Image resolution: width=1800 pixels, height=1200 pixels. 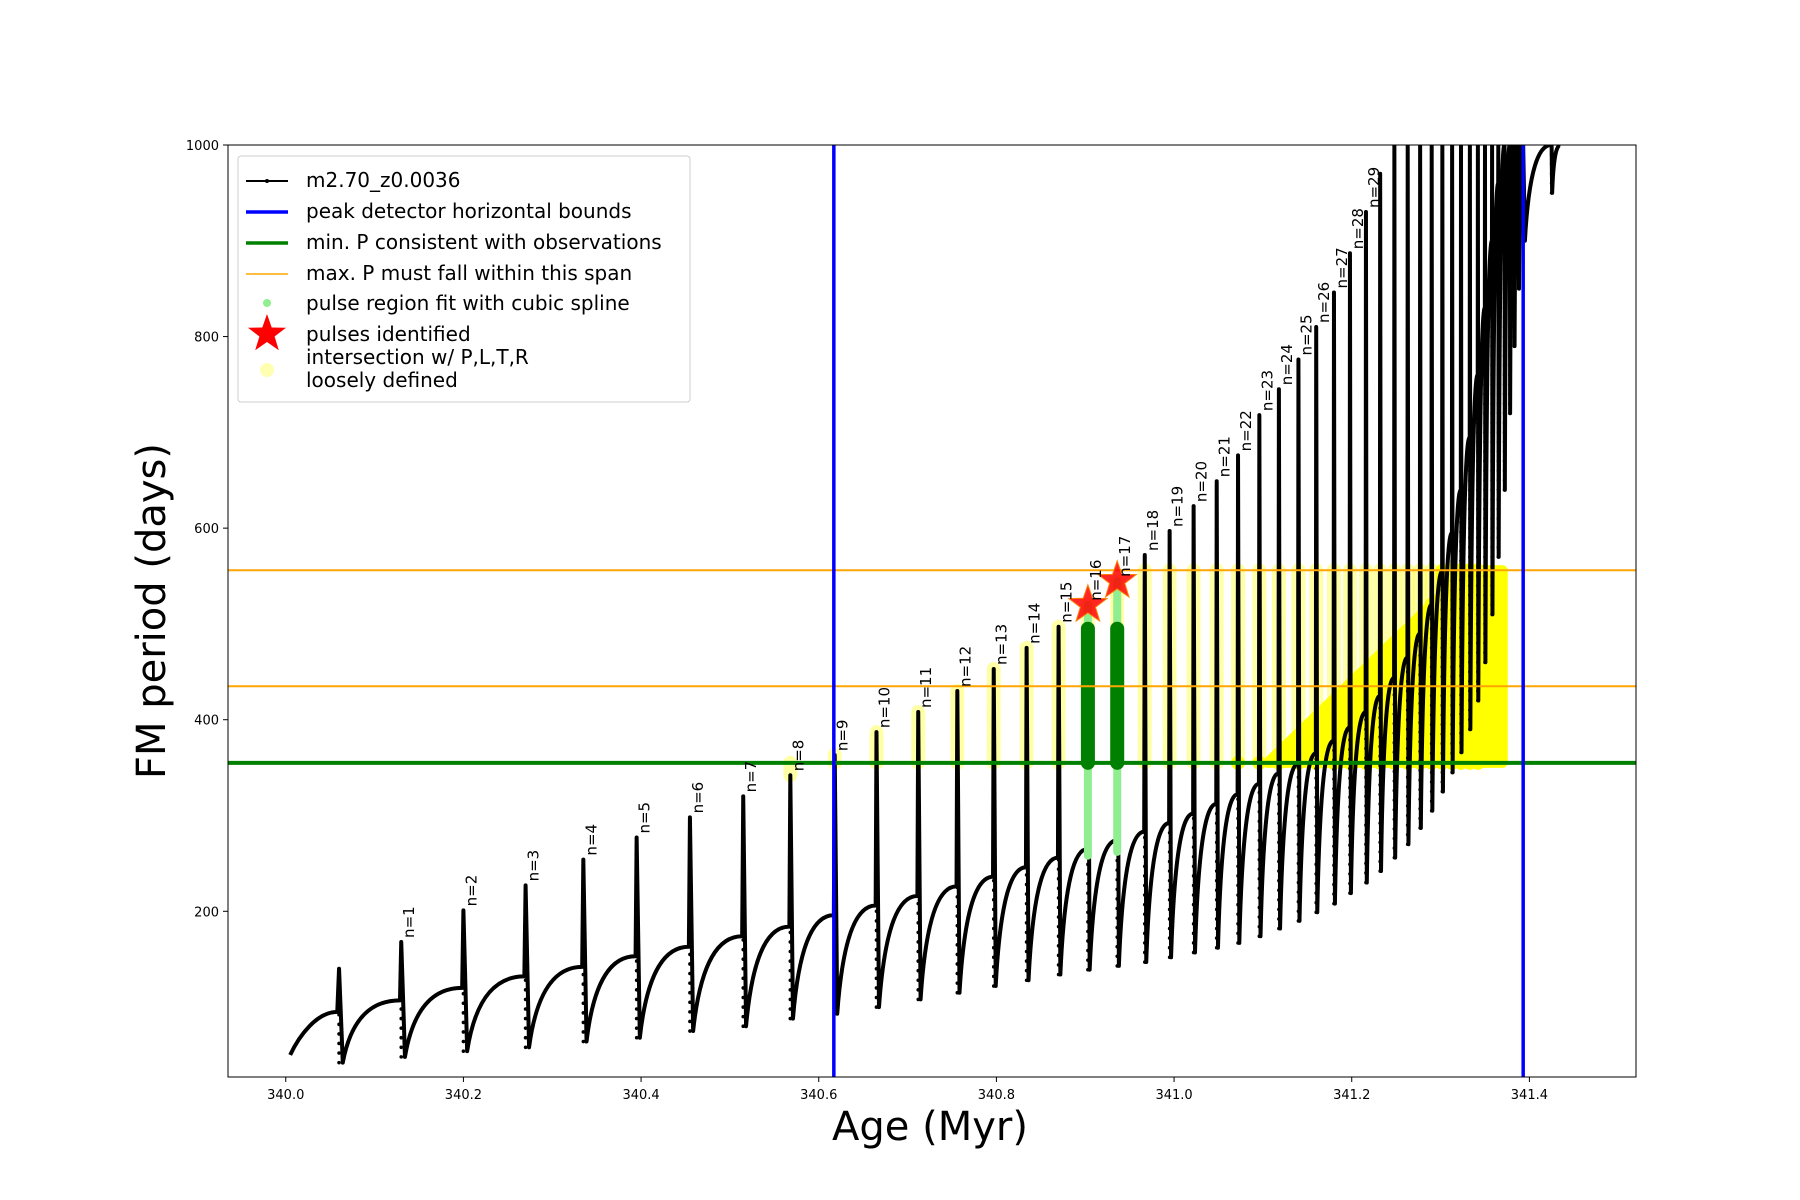 I want to click on legend-entry: min. P consistent with observations, so click(x=484, y=242).